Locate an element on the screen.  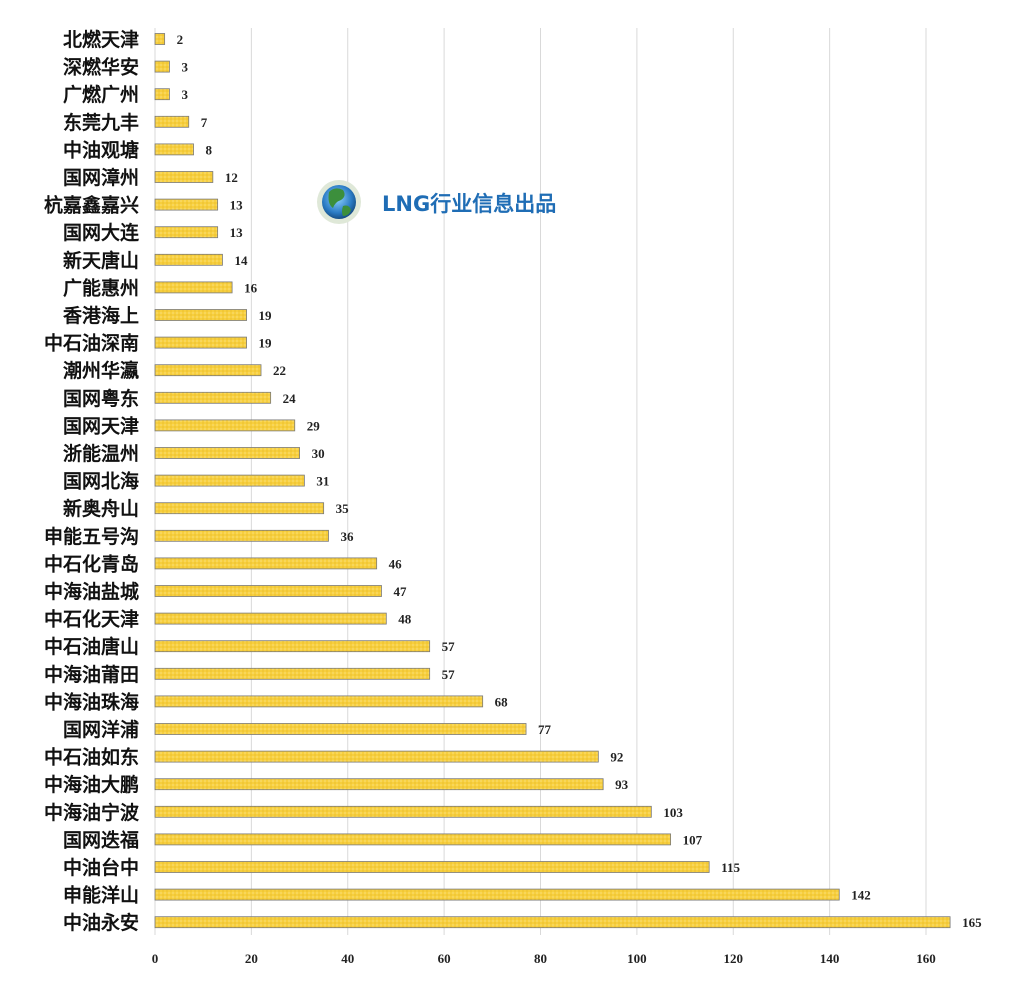
watermark: LNG行业信息出品 is located at coordinates (436, 202).